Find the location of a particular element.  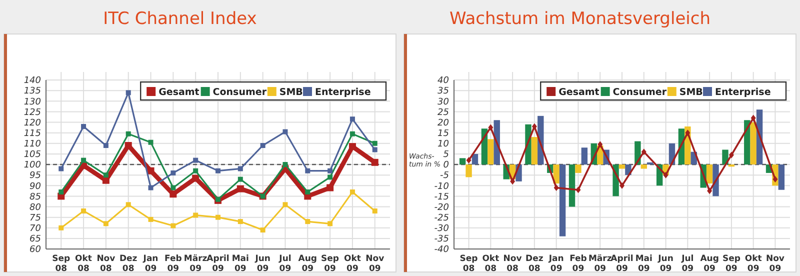

y-tick-label: 130 is located at coordinates (33, 102).